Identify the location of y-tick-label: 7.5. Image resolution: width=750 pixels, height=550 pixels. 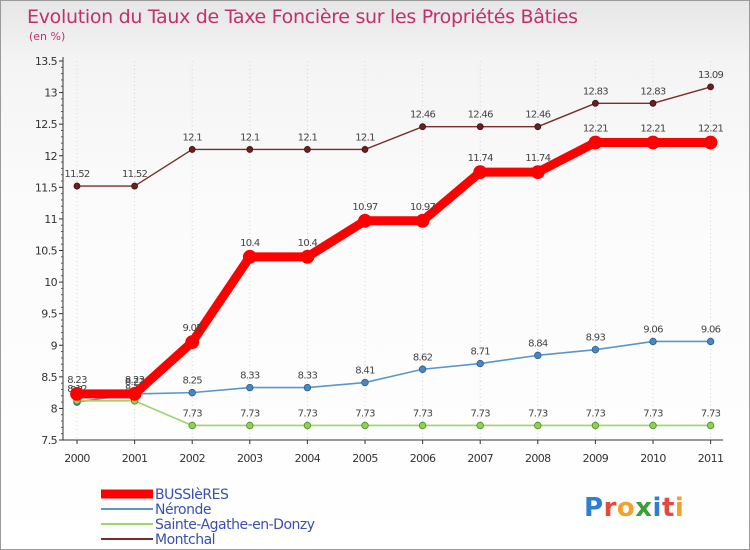
(49, 440).